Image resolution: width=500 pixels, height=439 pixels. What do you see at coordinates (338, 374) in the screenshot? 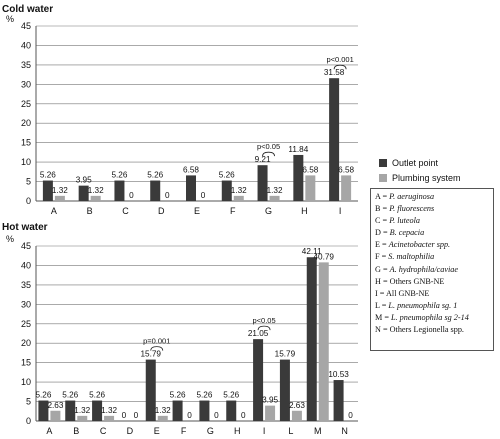
I see `data-label: 10.53` at bounding box center [338, 374].